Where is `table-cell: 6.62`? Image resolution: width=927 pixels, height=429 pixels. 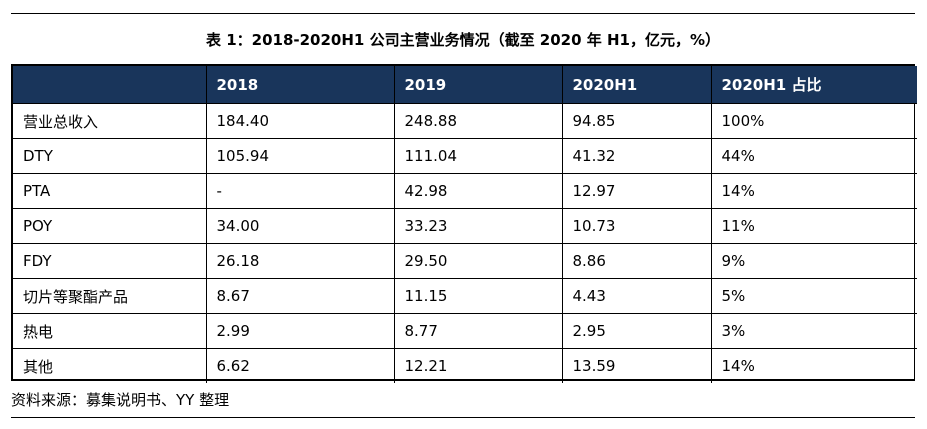
table-cell: 6.62 is located at coordinates (299, 365).